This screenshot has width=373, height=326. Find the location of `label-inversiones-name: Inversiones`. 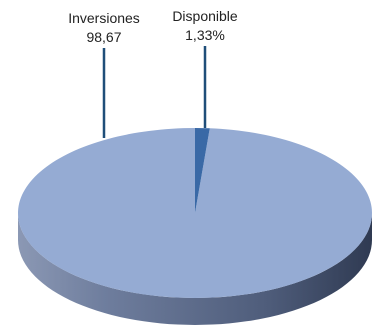

label-inversiones-name: Inversiones is located at coordinates (104, 18).